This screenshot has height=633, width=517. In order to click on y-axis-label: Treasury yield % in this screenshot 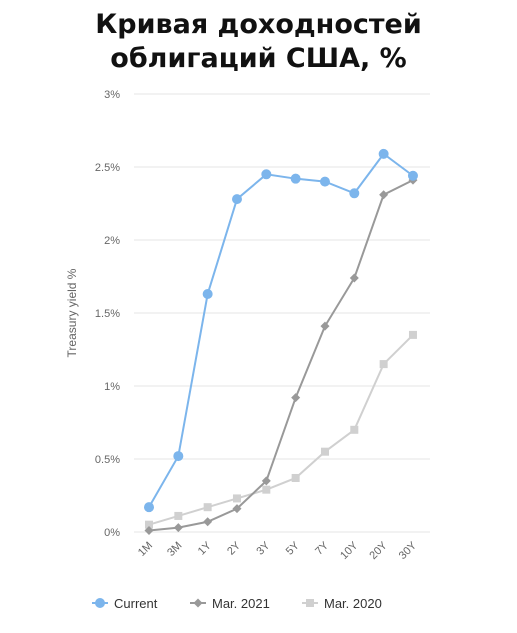, I will do `click(72, 312)`.